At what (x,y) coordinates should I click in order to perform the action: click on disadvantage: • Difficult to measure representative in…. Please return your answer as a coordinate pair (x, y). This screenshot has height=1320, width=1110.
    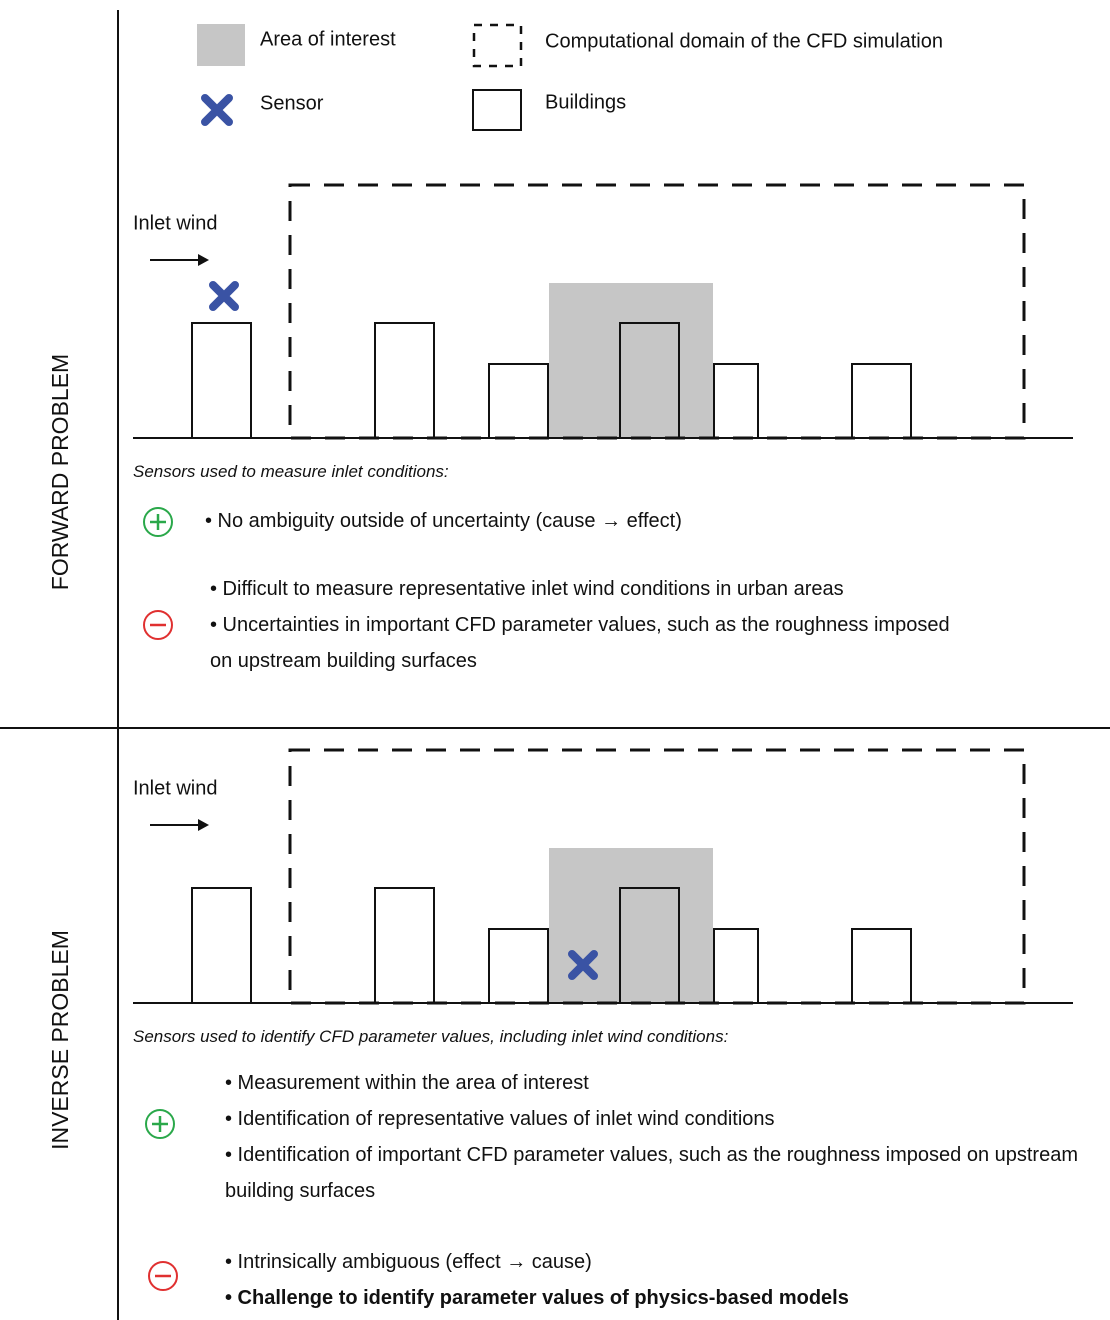
    Looking at the image, I should click on (527, 589).